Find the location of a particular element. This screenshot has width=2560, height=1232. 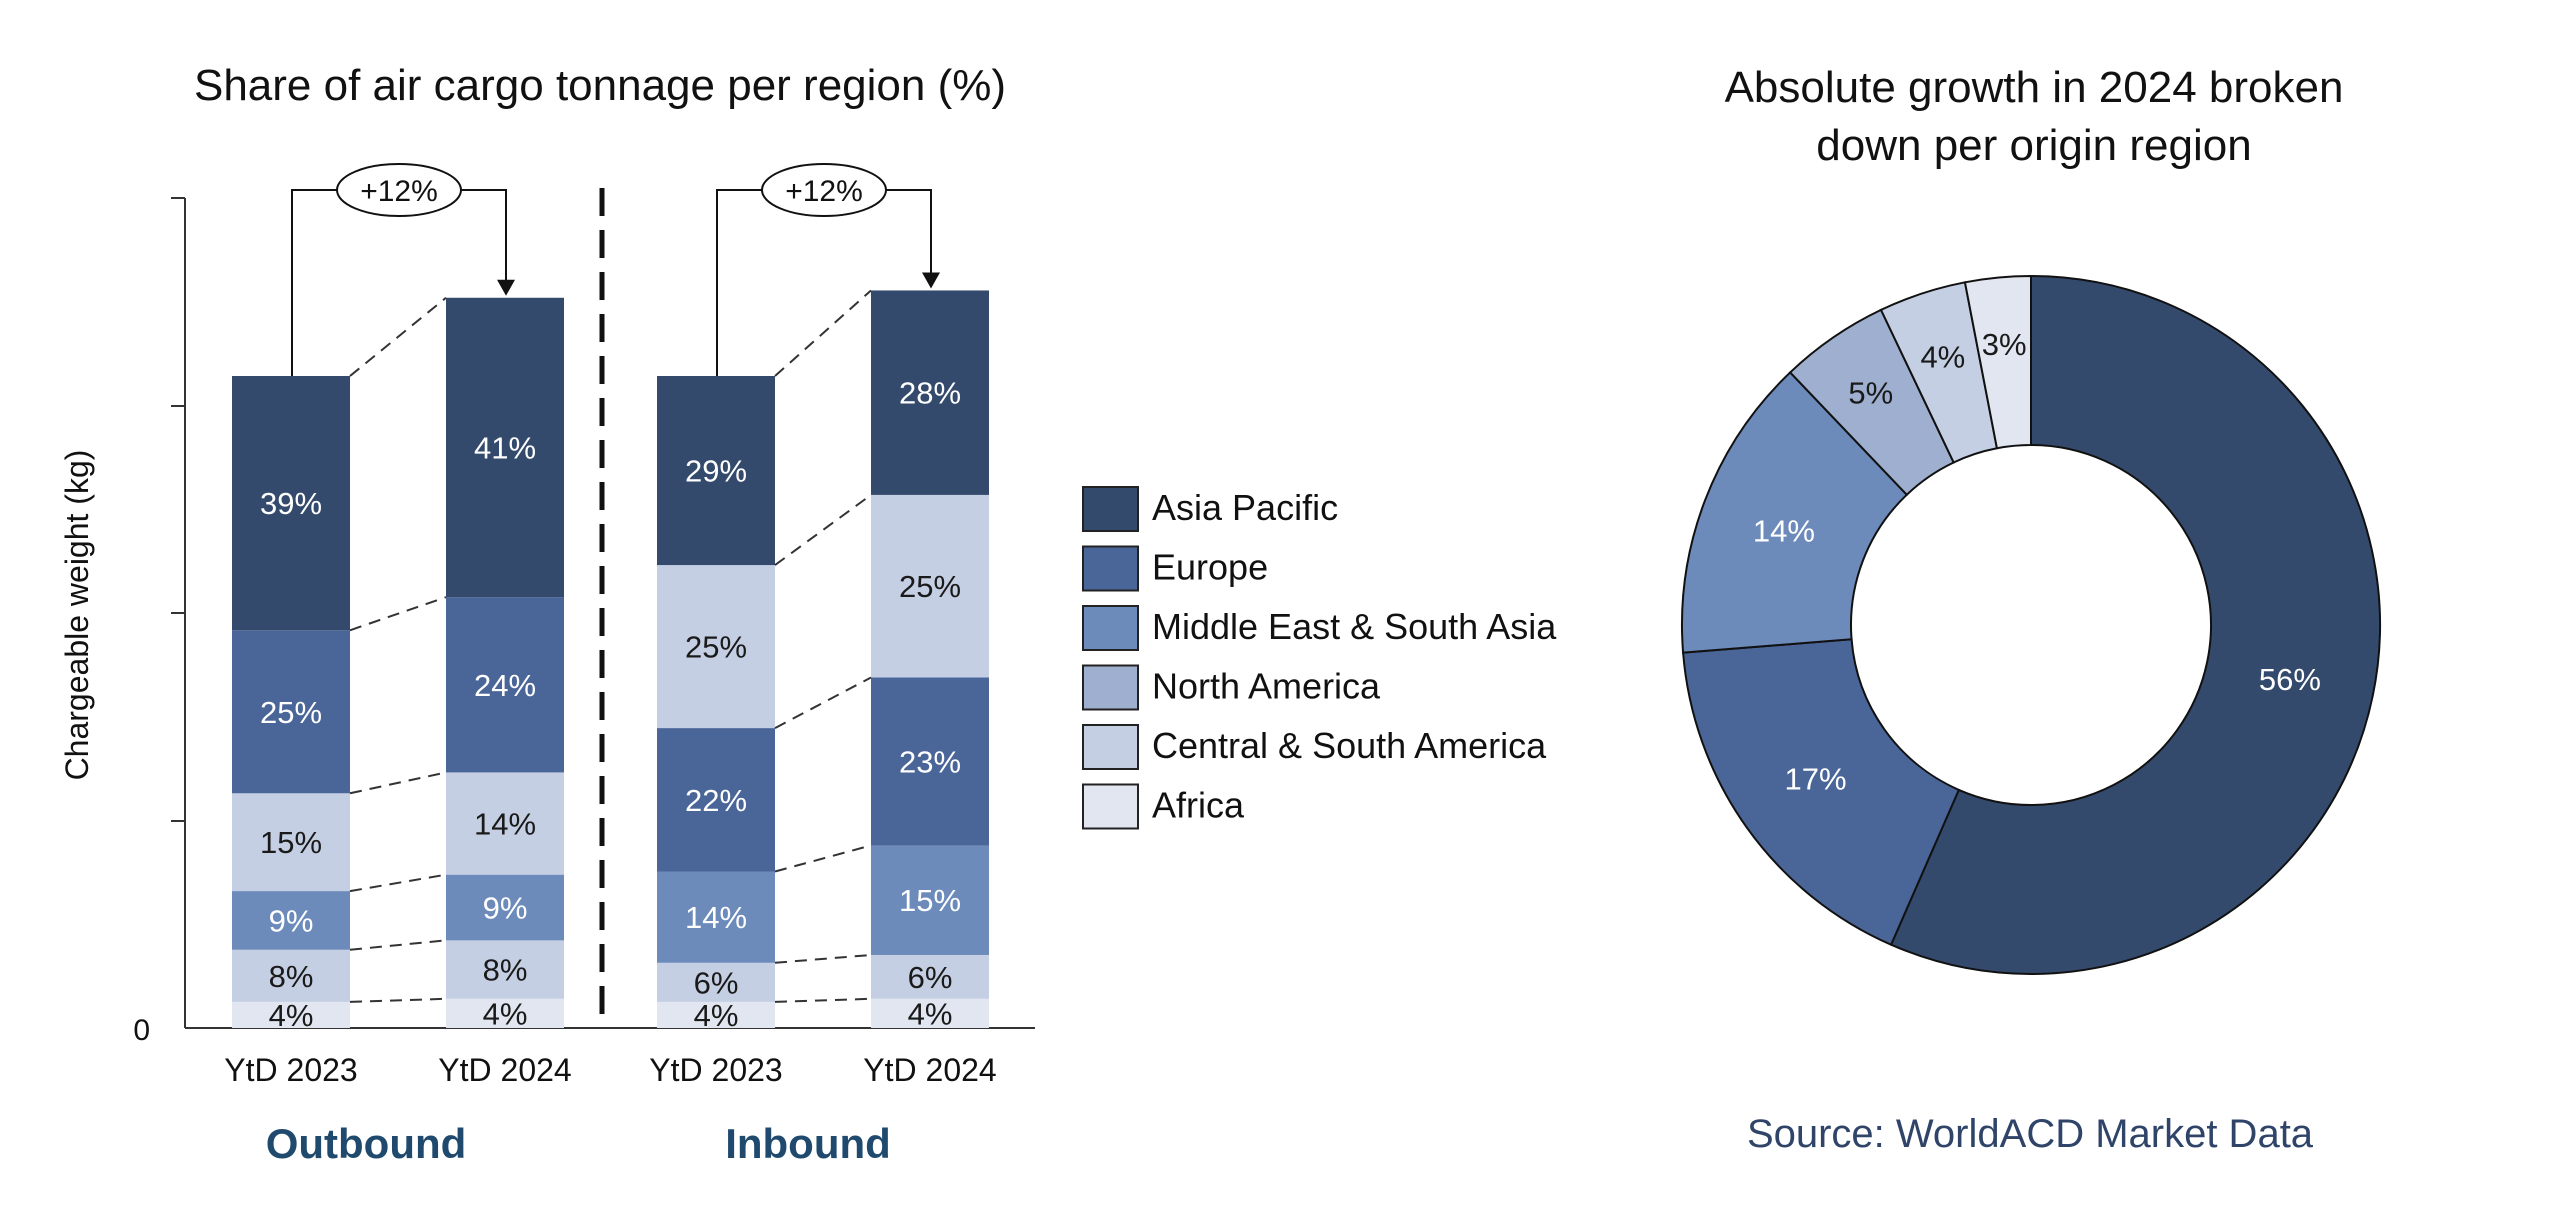

legend-label: Central & South America is located at coordinates (1349, 745).